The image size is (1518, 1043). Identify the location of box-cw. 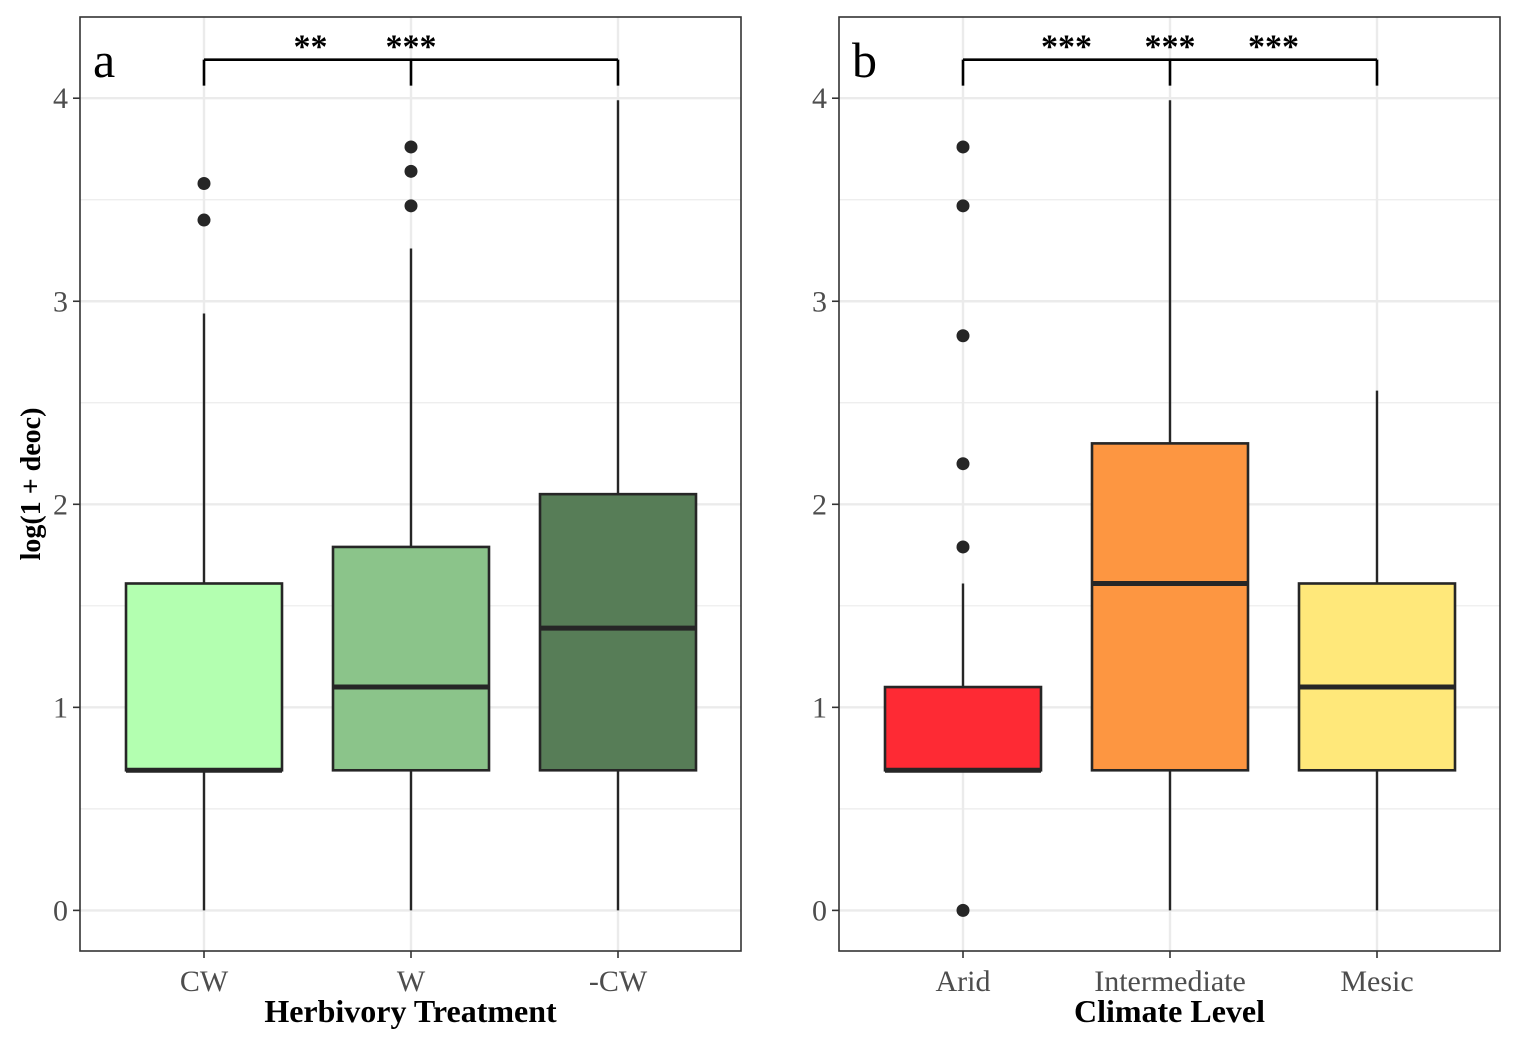
(204, 543).